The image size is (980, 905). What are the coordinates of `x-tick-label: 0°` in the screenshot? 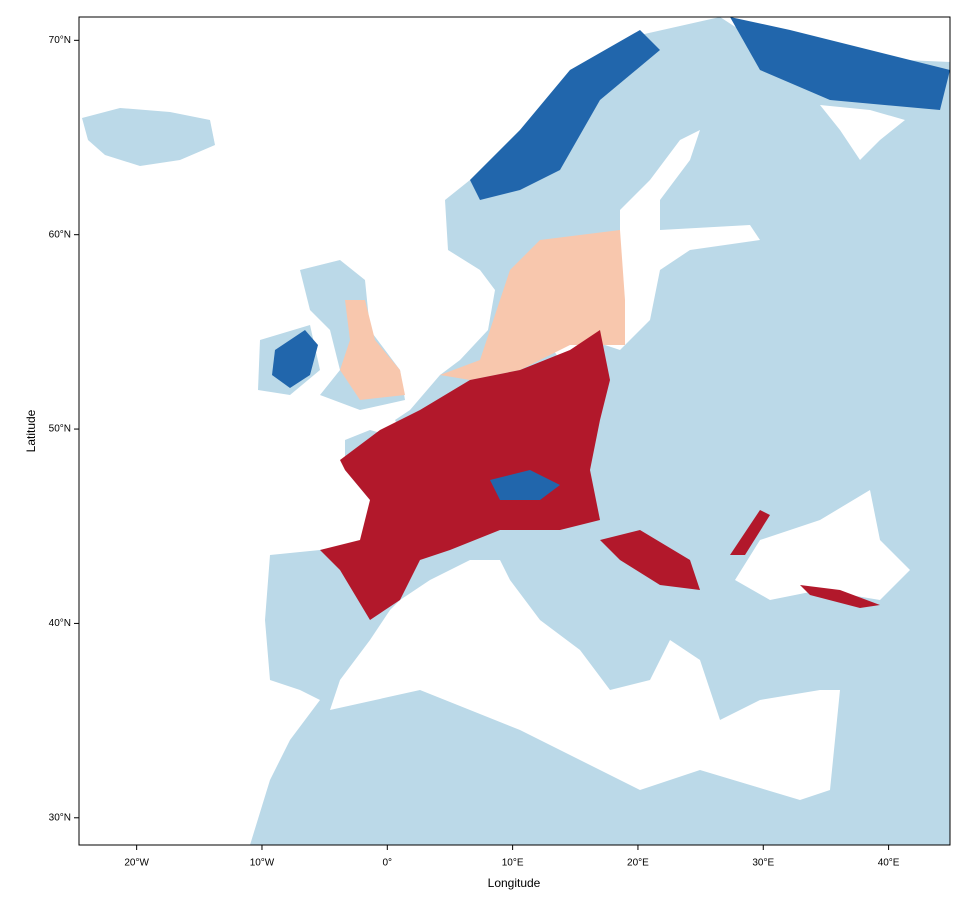 It's located at (388, 863).